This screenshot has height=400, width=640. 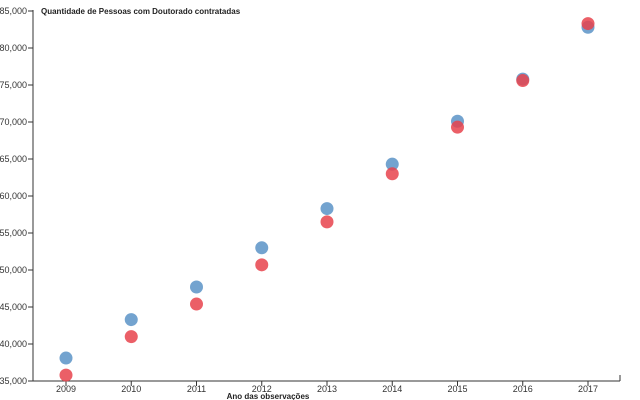 I want to click on y-tick-label: 60,000, so click(x=13, y=196).